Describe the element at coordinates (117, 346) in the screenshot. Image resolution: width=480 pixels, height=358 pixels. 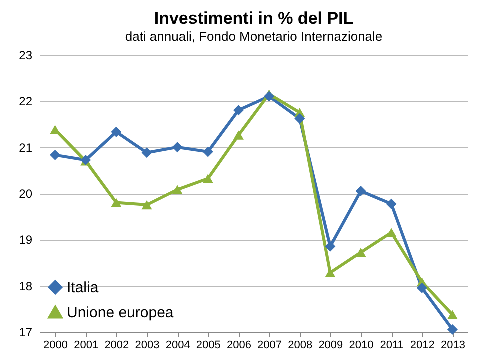
I see `x-tick-label: 2002` at that location.